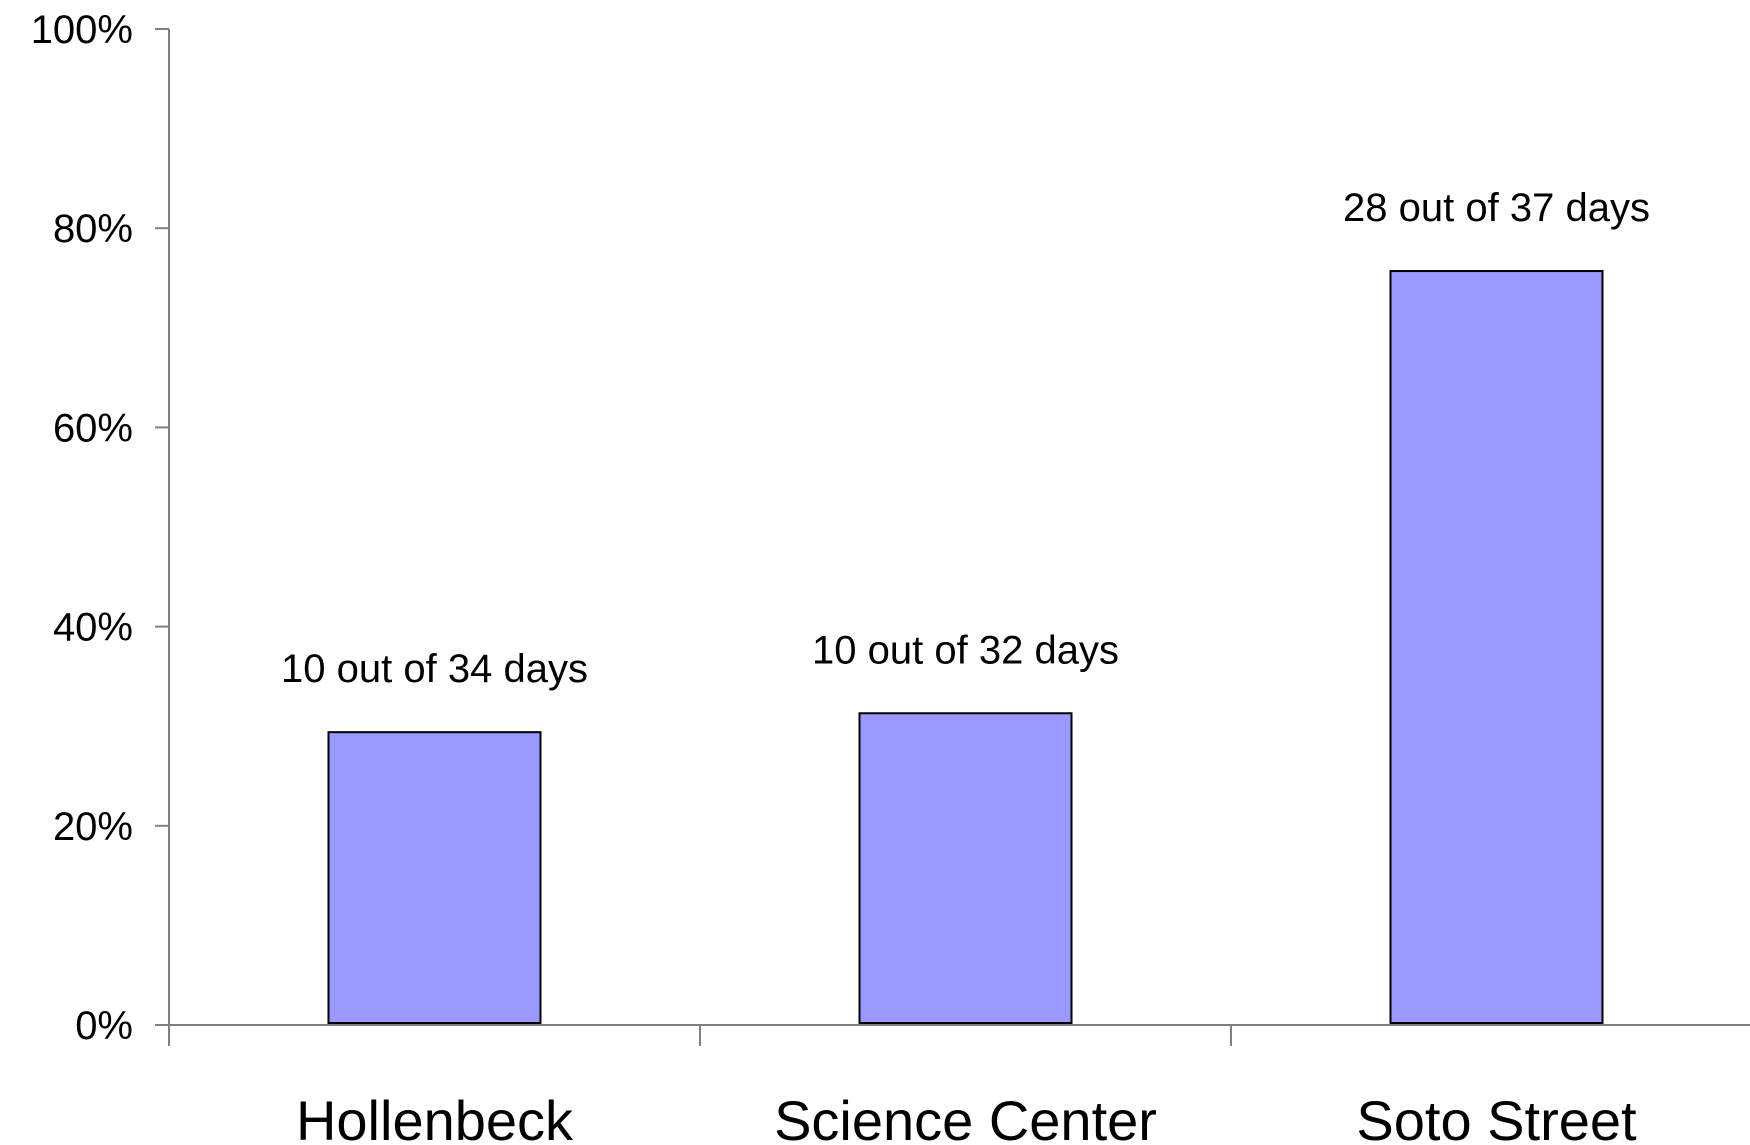 The height and width of the screenshot is (1145, 1750). I want to click on x-tick-label: Science Center, so click(965, 1117).